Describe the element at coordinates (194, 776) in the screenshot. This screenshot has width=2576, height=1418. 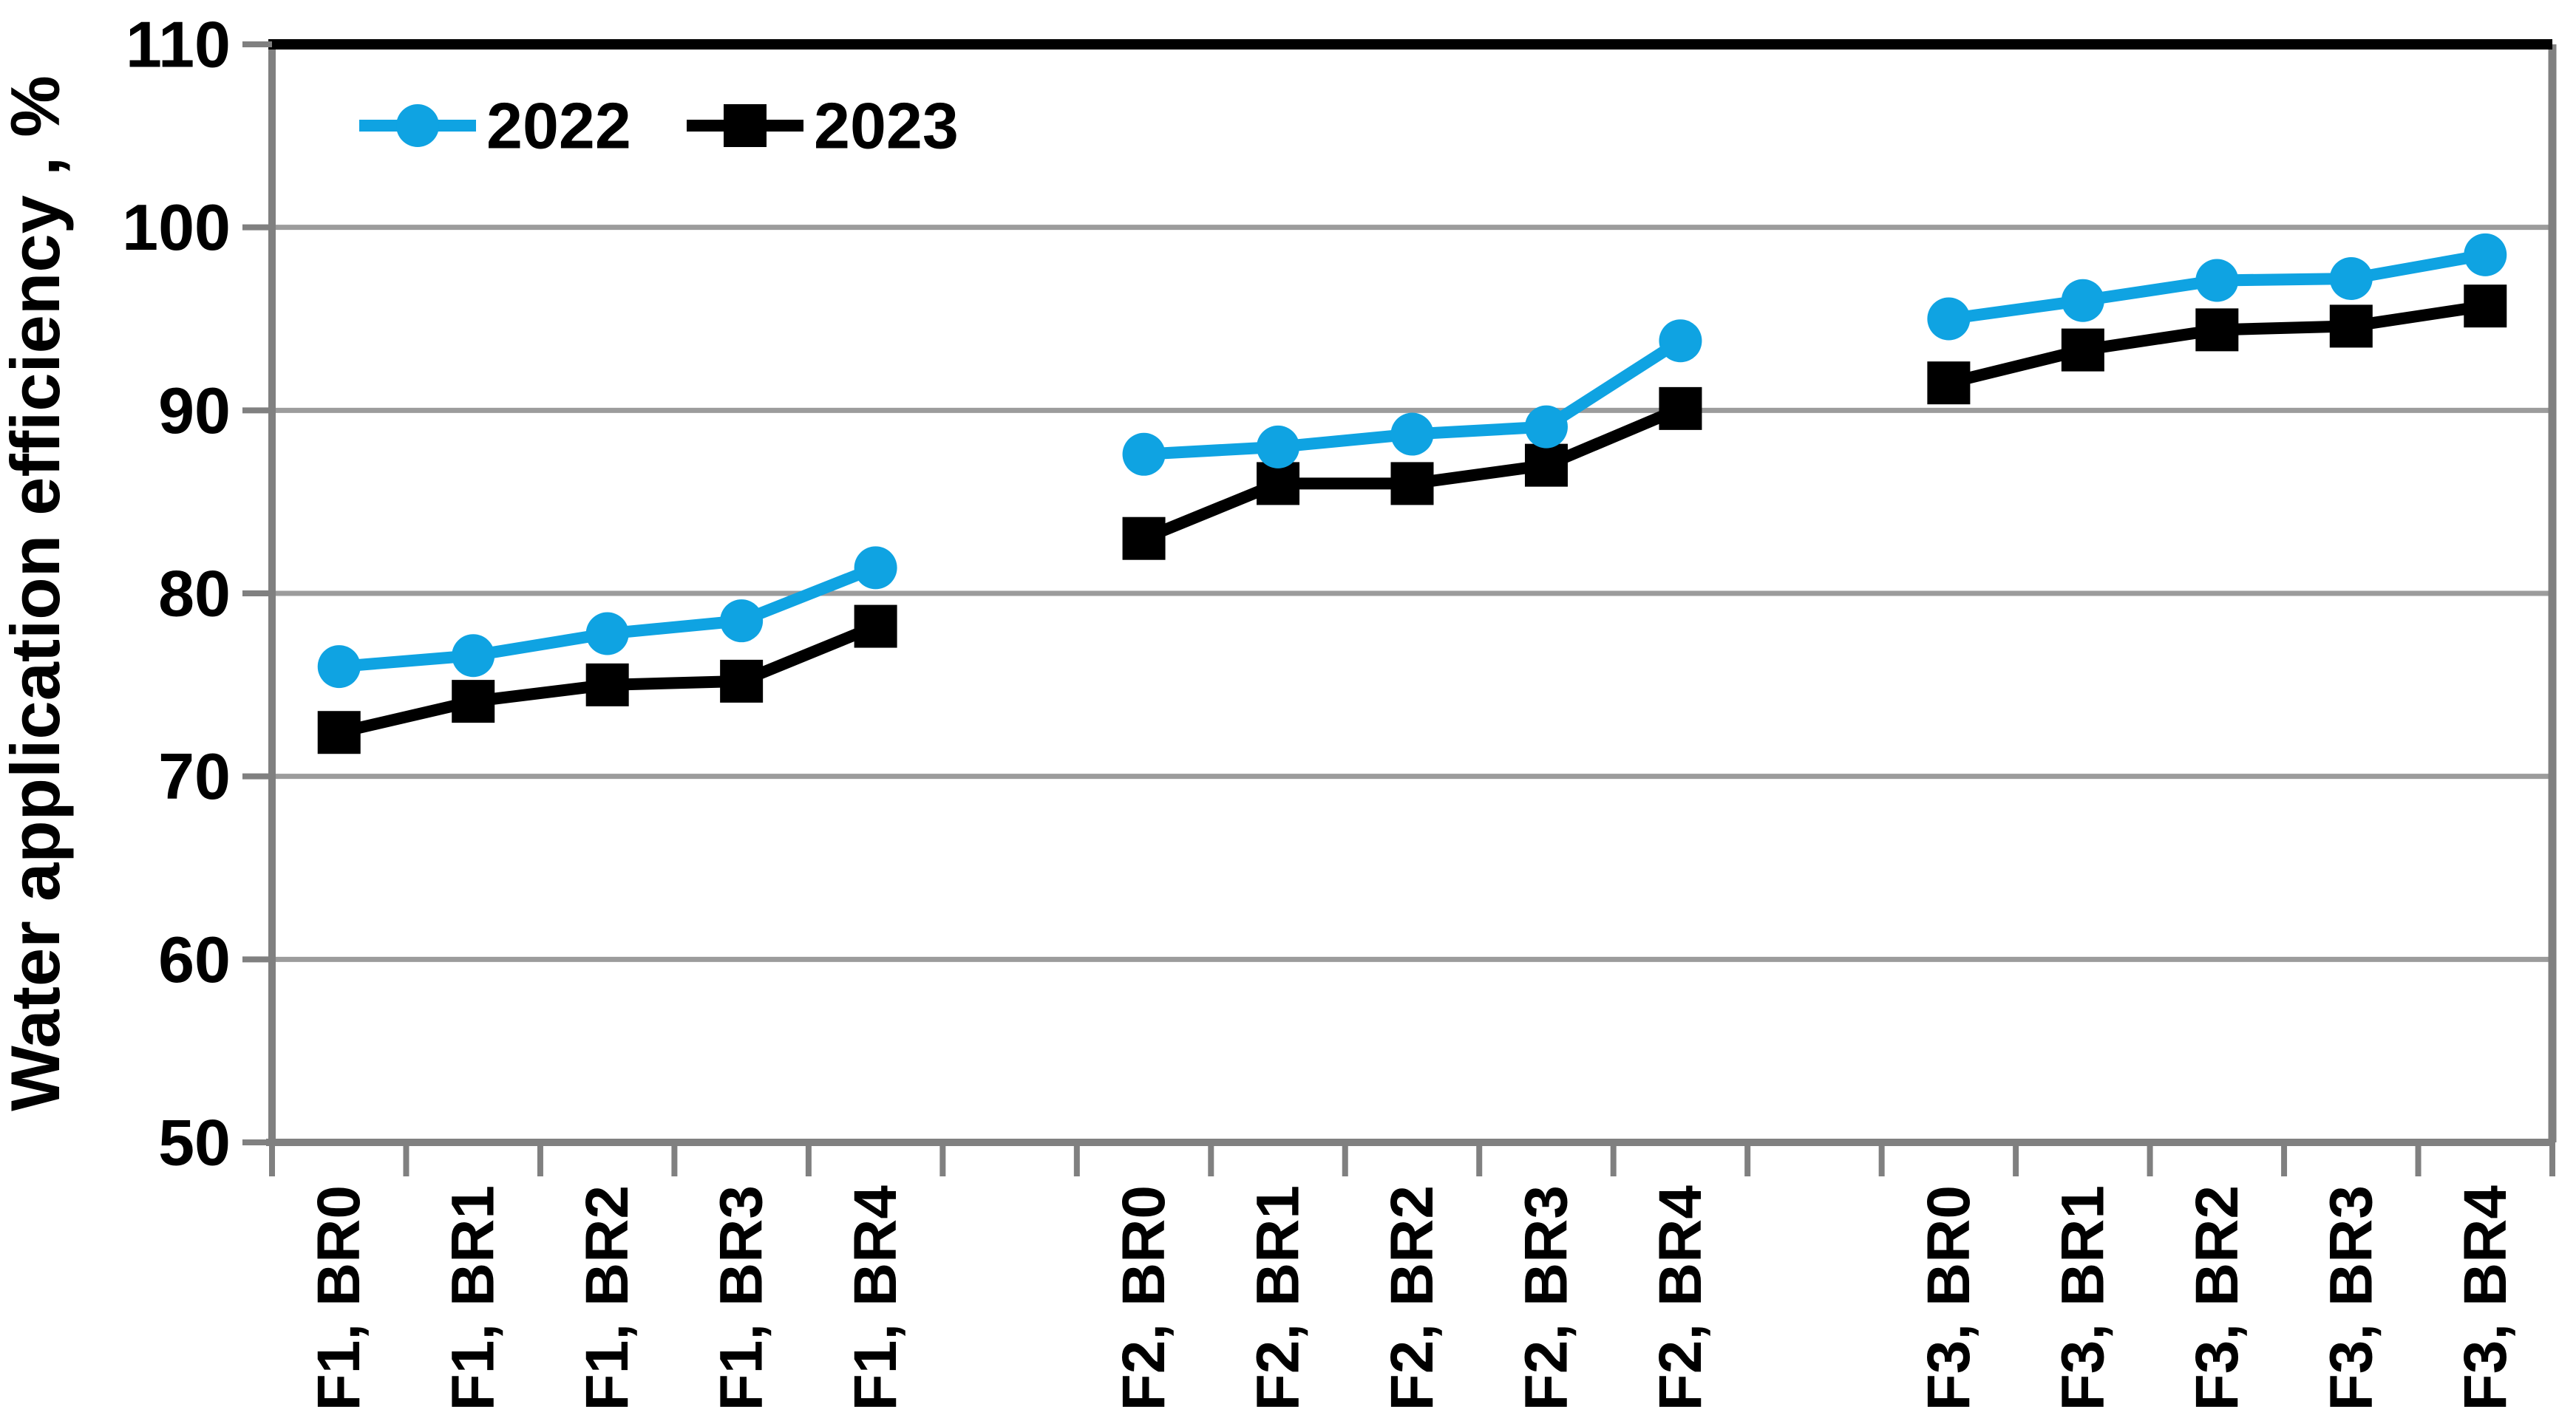
I see `y-tick-label-70: 70` at that location.